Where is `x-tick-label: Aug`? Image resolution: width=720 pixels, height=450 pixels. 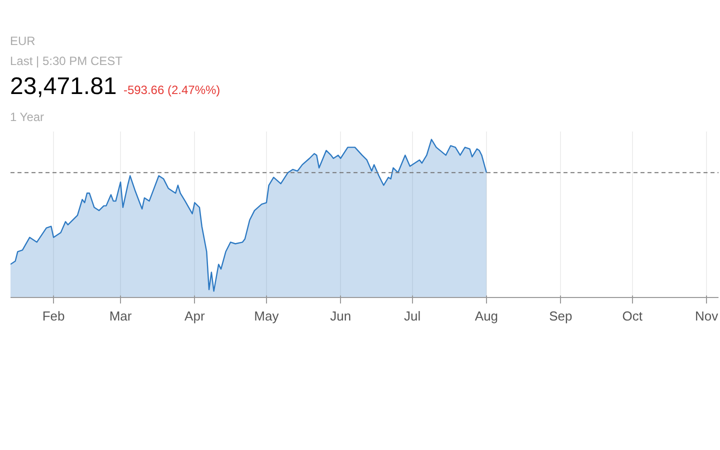
x-tick-label: Aug is located at coordinates (486, 316).